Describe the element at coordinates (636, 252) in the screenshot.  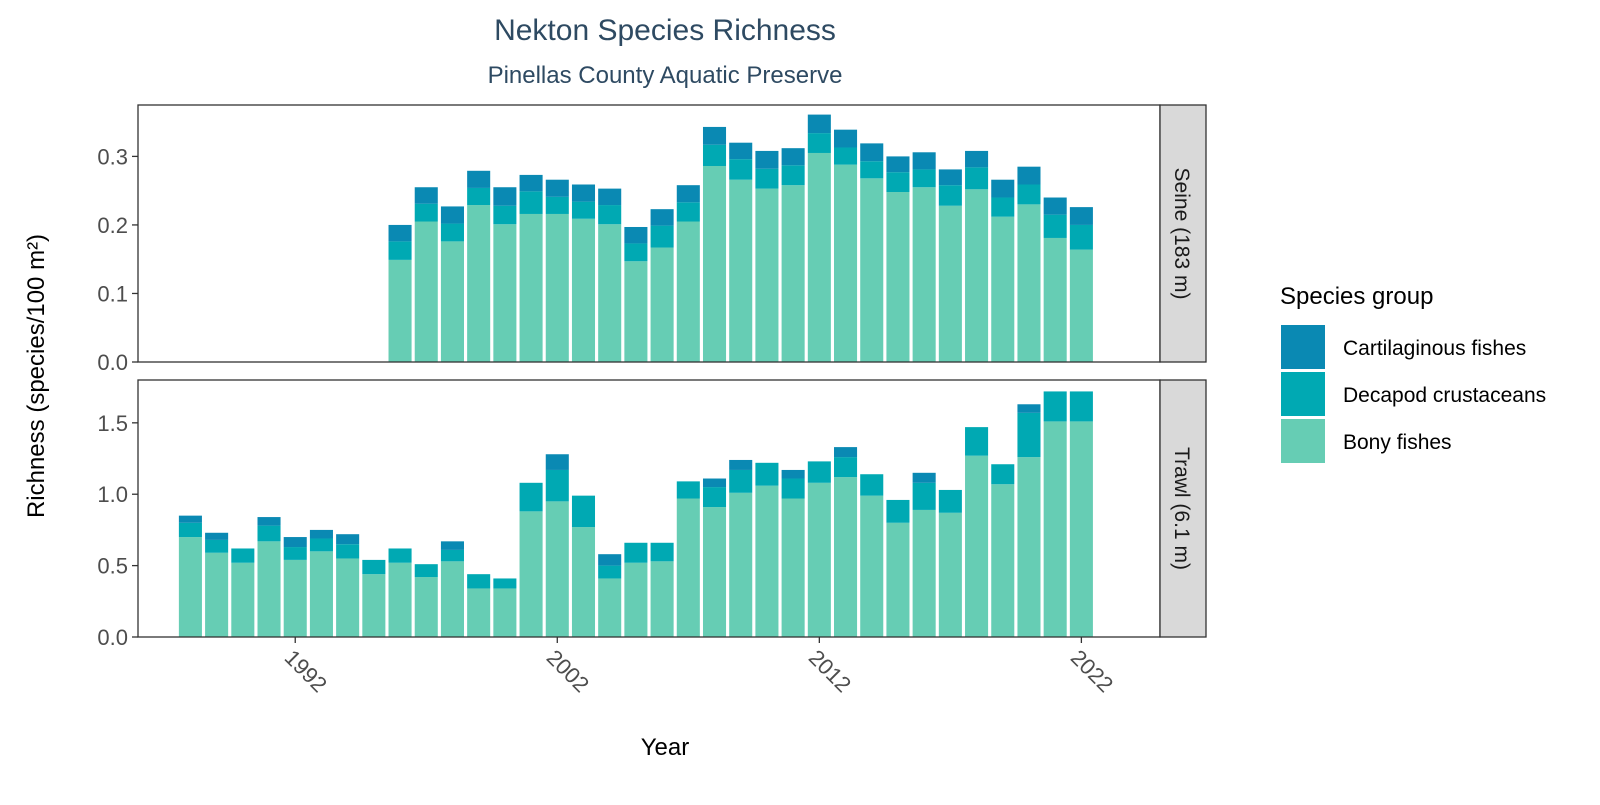
I see `bar-decapod-crustaceans-2005` at that location.